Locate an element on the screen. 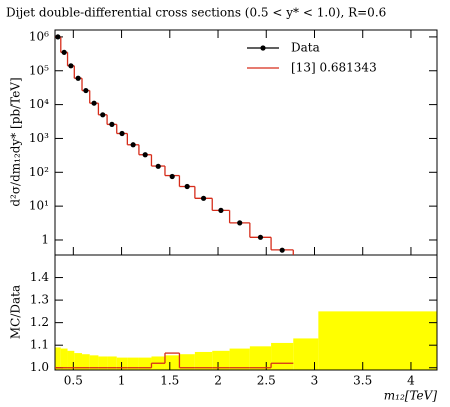  x-tick-label: 4 is located at coordinates (411, 381).